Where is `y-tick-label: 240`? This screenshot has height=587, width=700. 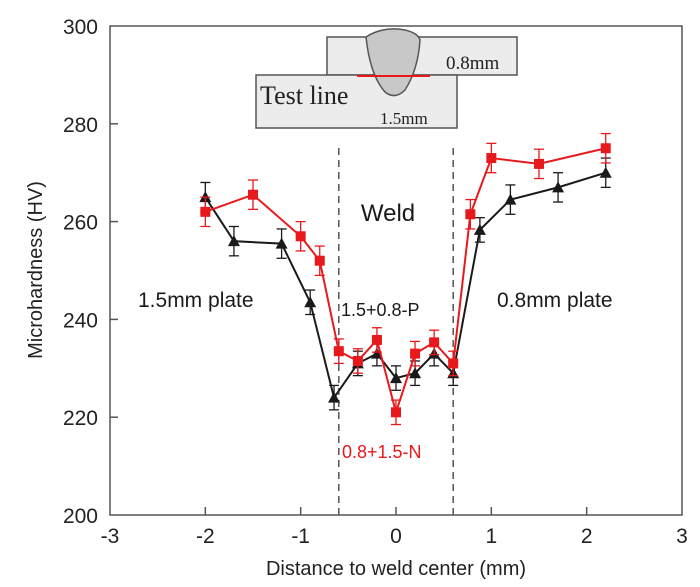 y-tick-label: 240 is located at coordinates (80, 320).